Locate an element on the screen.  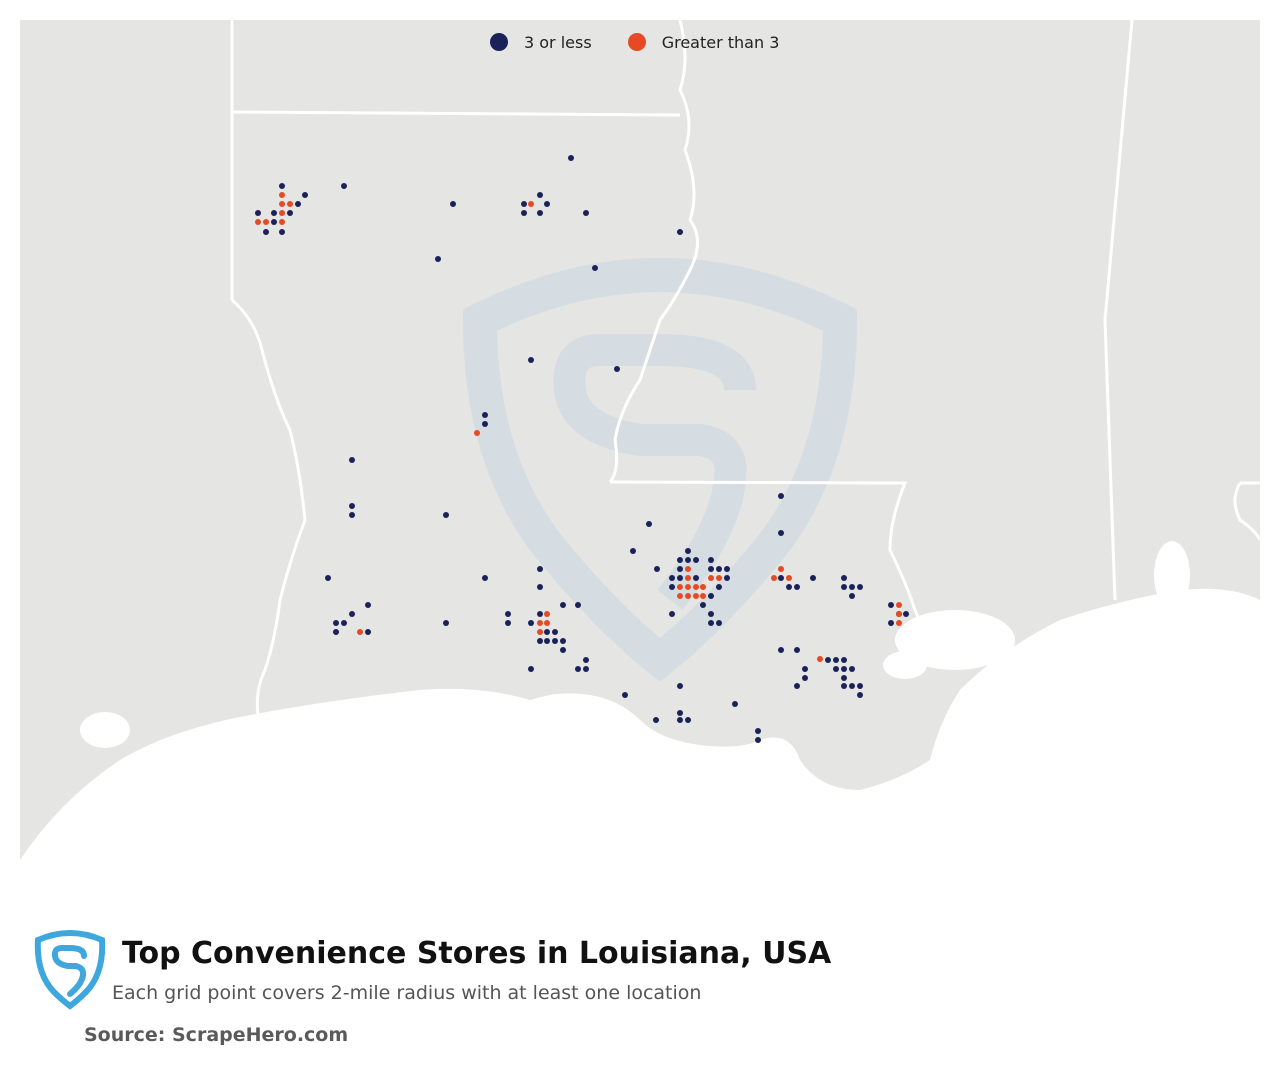
legend-dot-orange is located at coordinates (636, 42).